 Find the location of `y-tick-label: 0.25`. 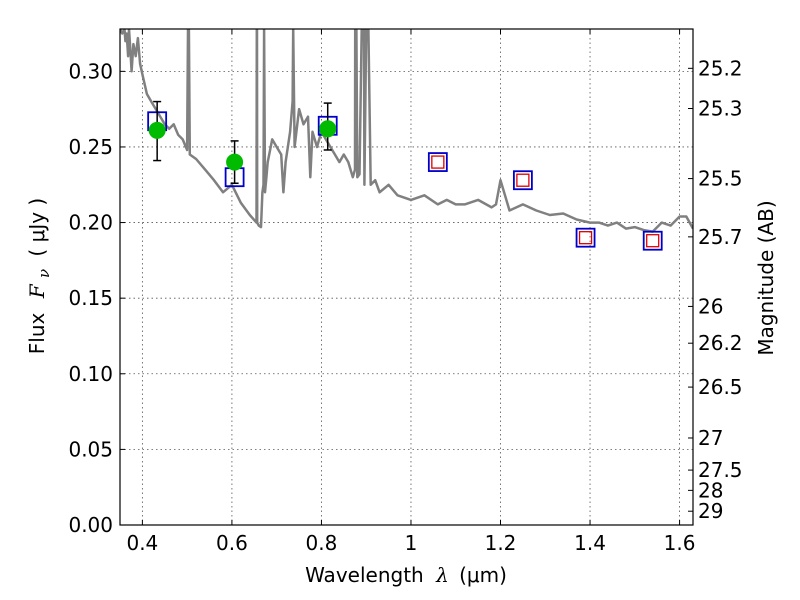

y-tick-label: 0.25 is located at coordinates (90, 147).